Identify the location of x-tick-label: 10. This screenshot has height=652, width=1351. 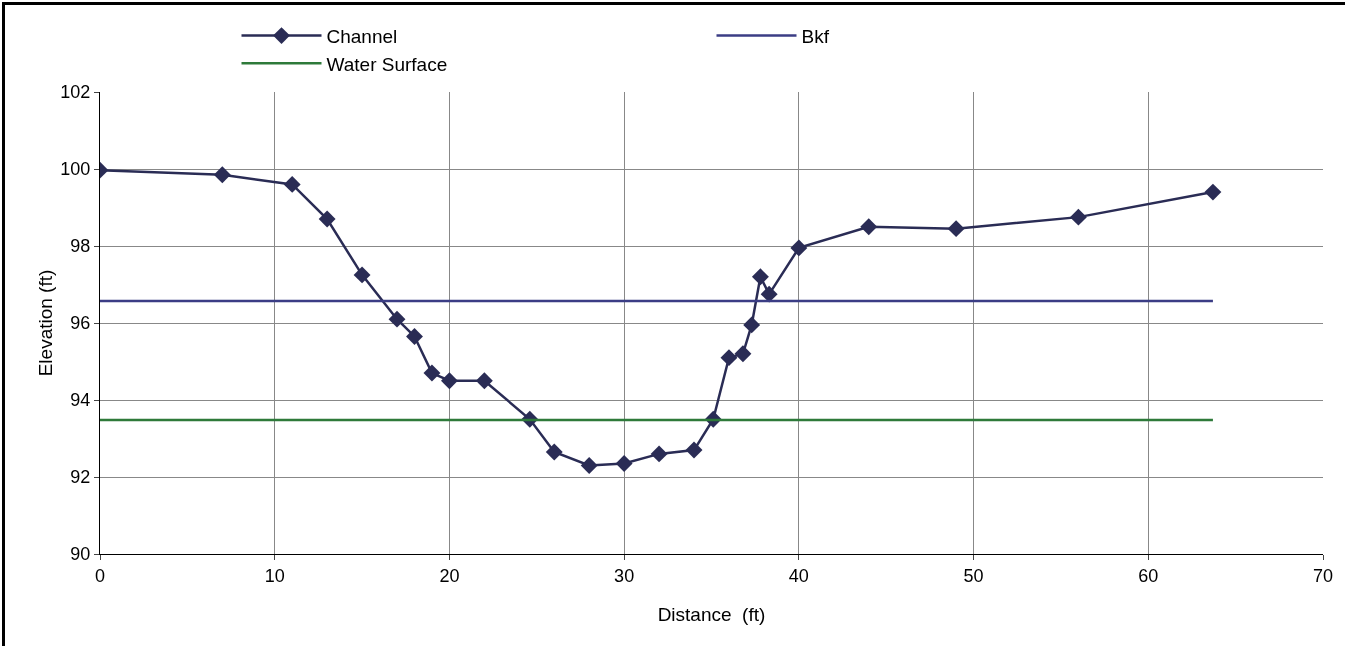
(274, 575).